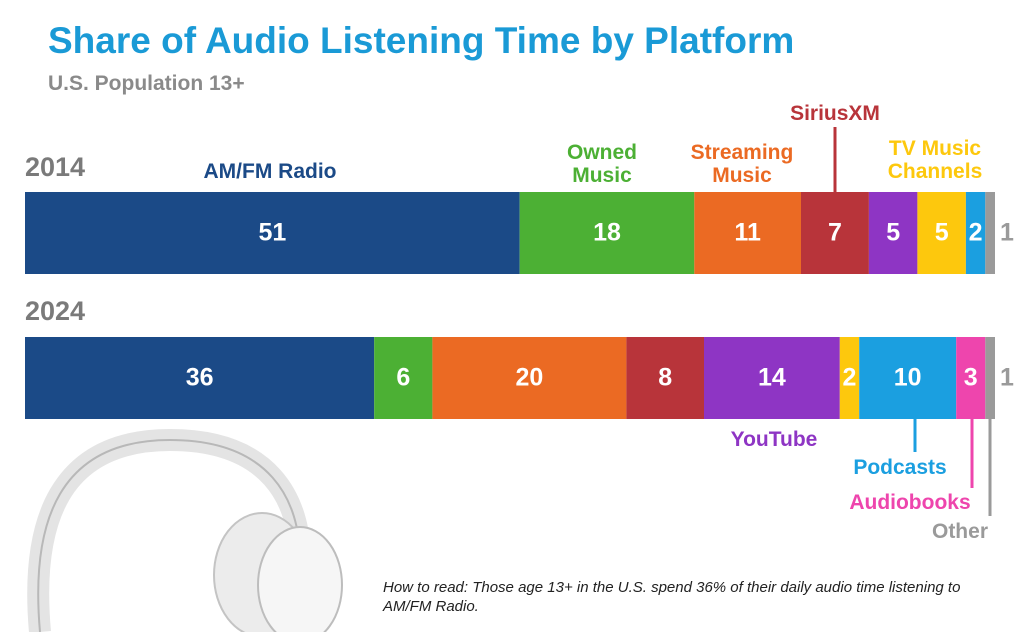 The width and height of the screenshot is (1024, 632). I want to click on value-label: 7, so click(834, 232).